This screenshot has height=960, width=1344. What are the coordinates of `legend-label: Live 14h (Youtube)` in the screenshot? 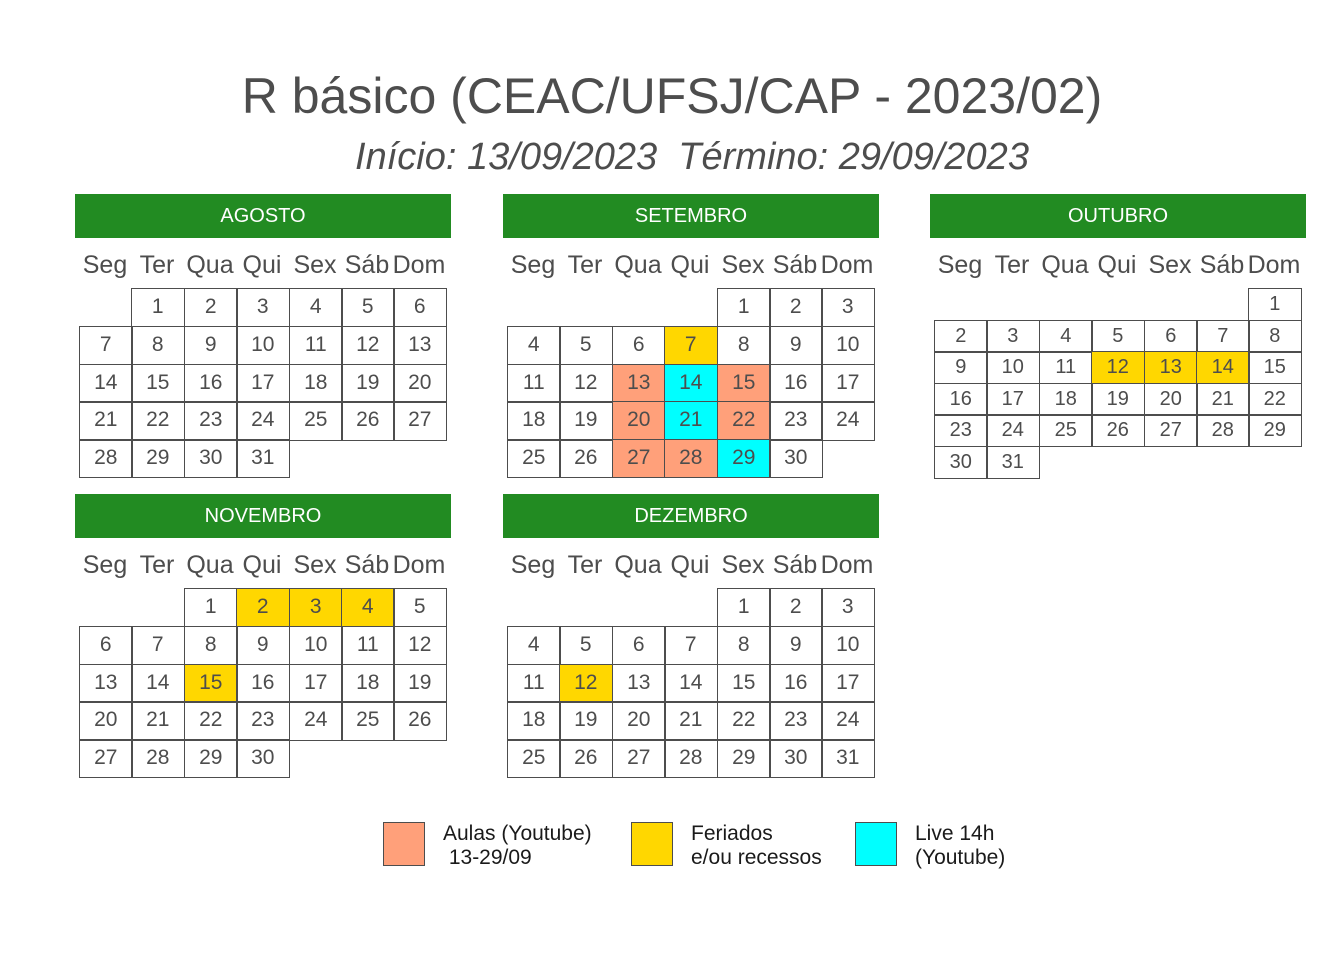 It's located at (960, 845).